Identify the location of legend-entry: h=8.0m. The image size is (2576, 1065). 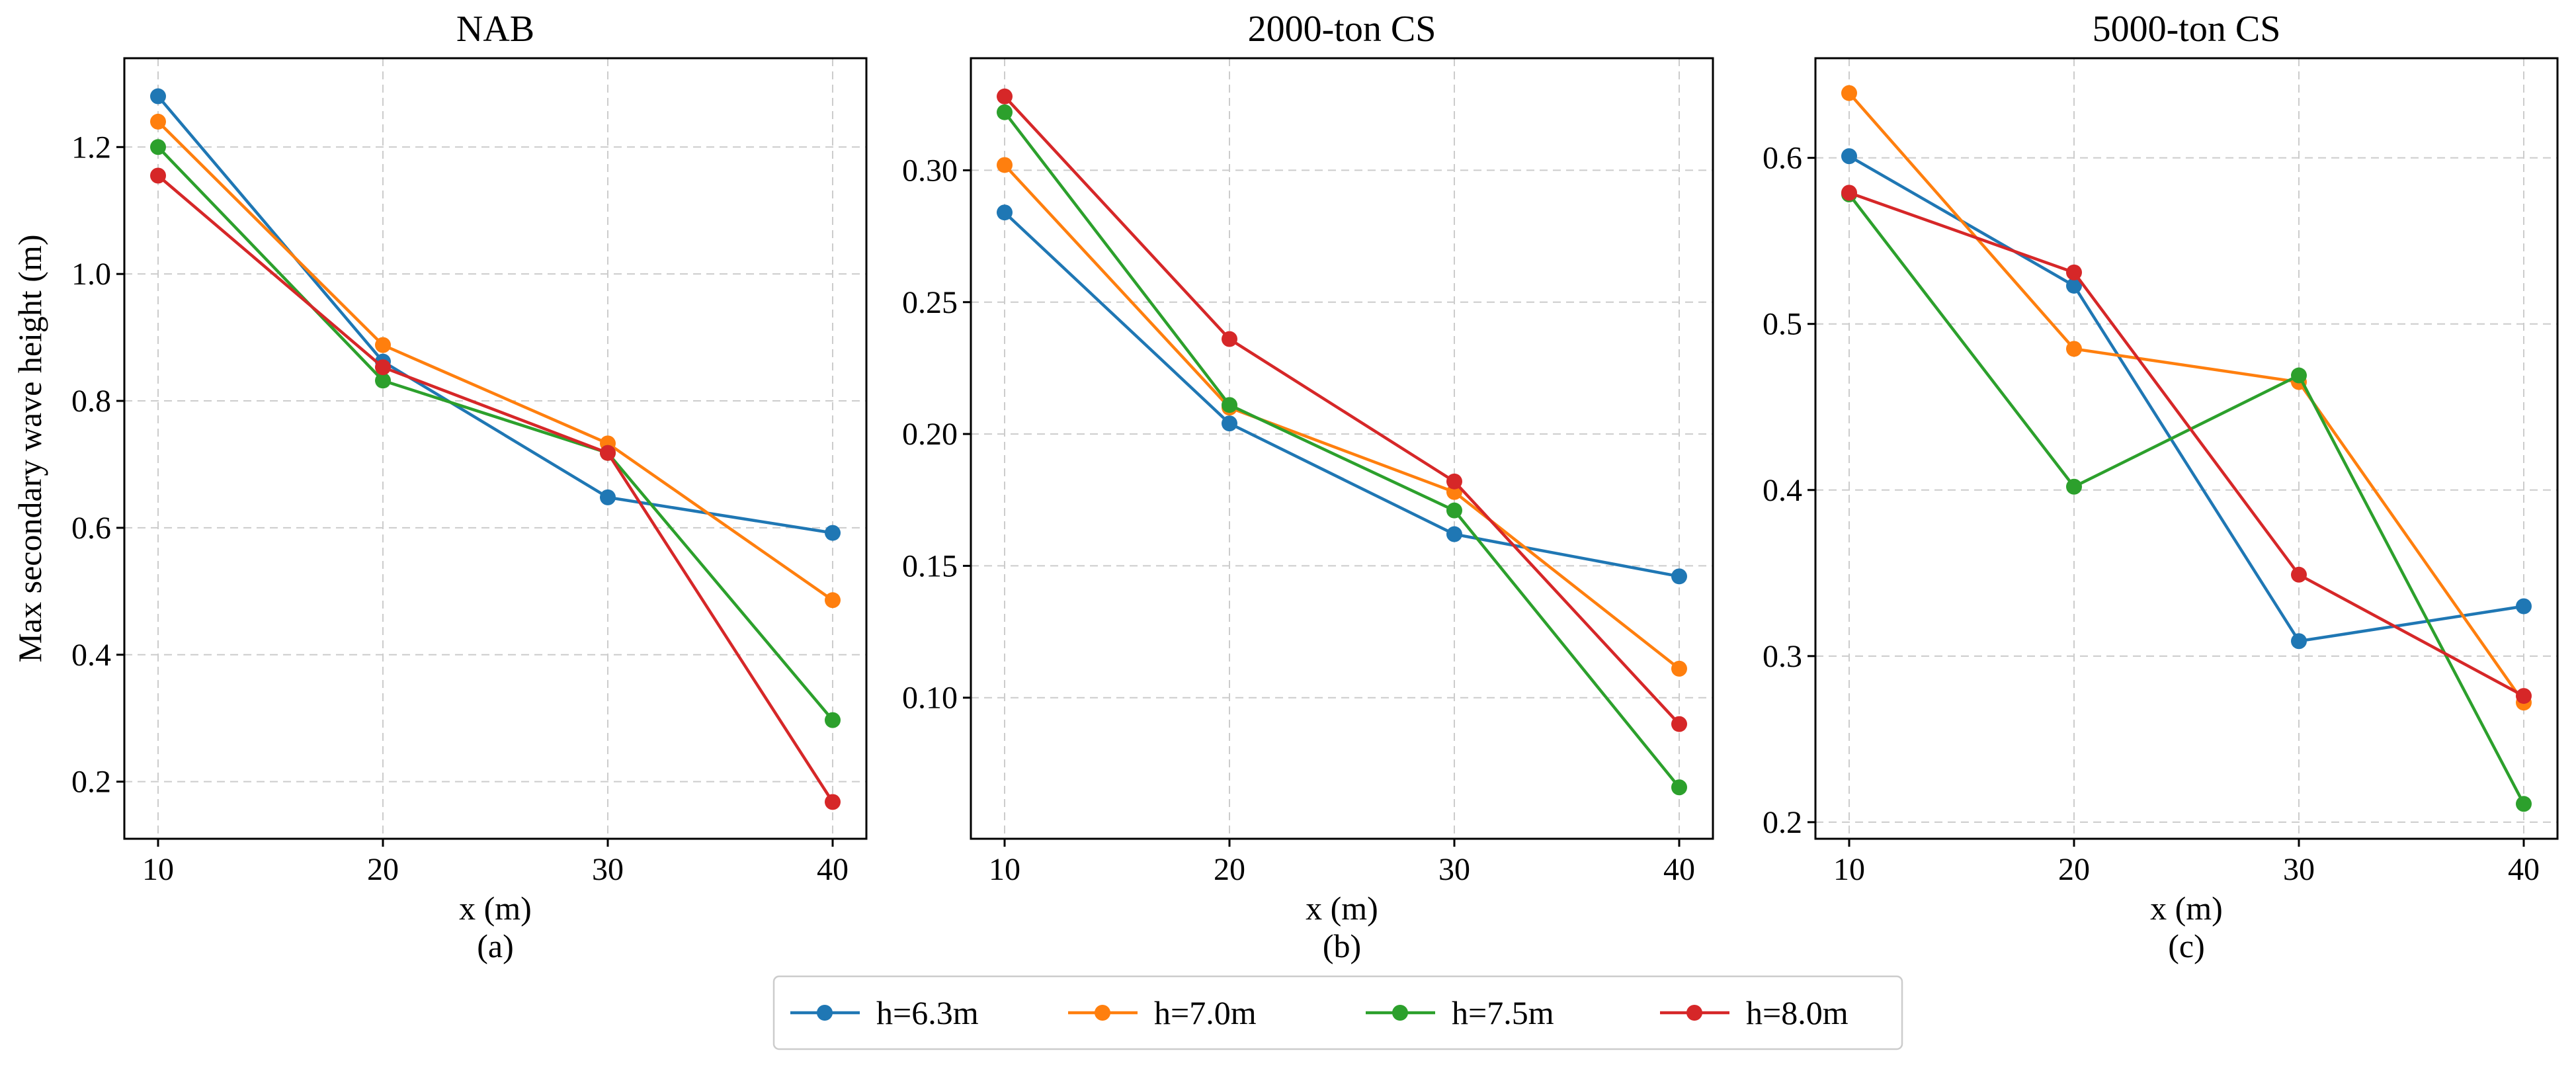
(1754, 1012).